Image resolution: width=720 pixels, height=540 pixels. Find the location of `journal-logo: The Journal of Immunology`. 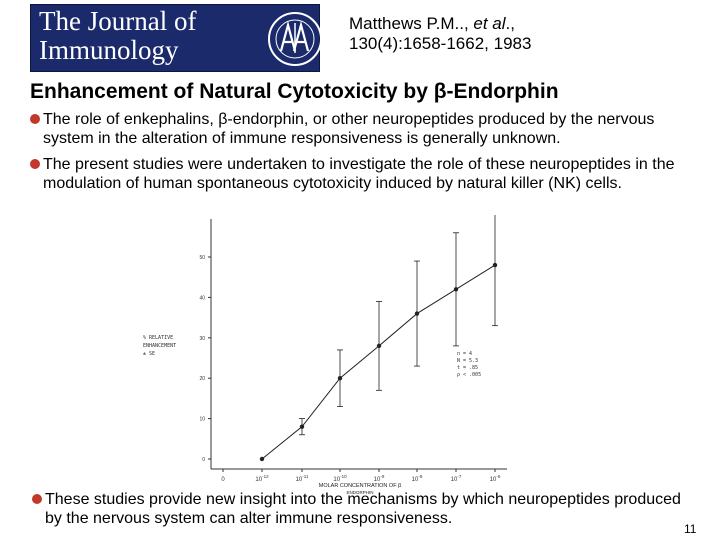

journal-logo: The Journal of Immunology is located at coordinates (176, 38).